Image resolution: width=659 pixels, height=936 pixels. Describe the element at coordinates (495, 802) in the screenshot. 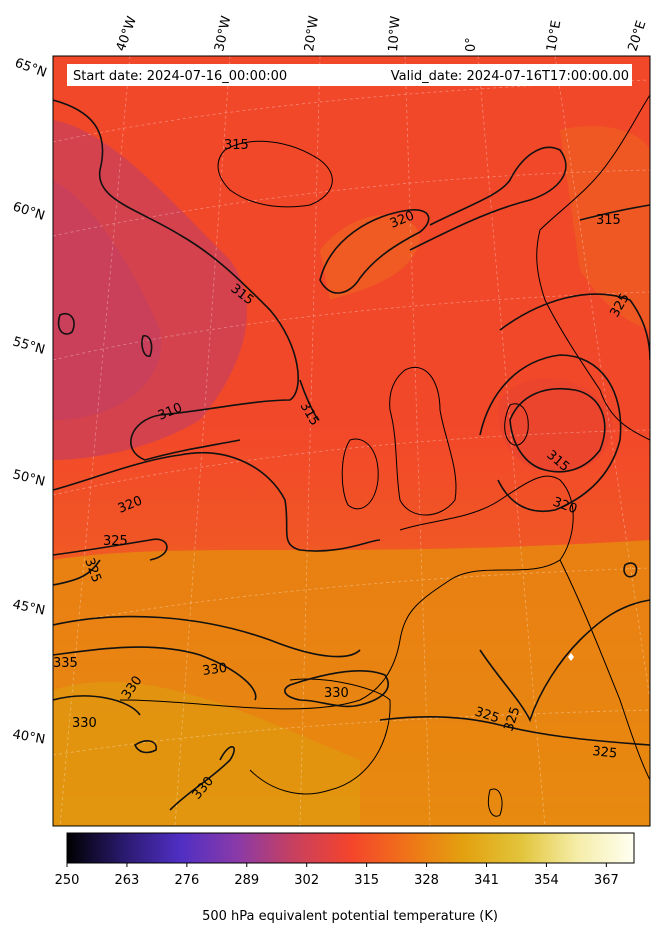

I see `coast-sardinia` at that location.